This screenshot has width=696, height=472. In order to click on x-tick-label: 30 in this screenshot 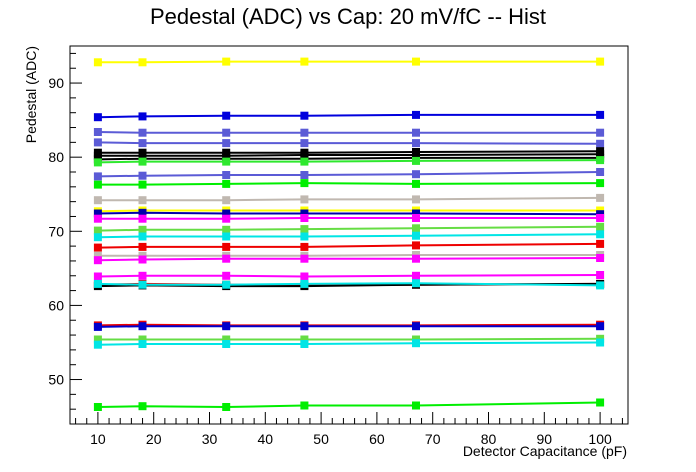, I will do `click(210, 439)`.